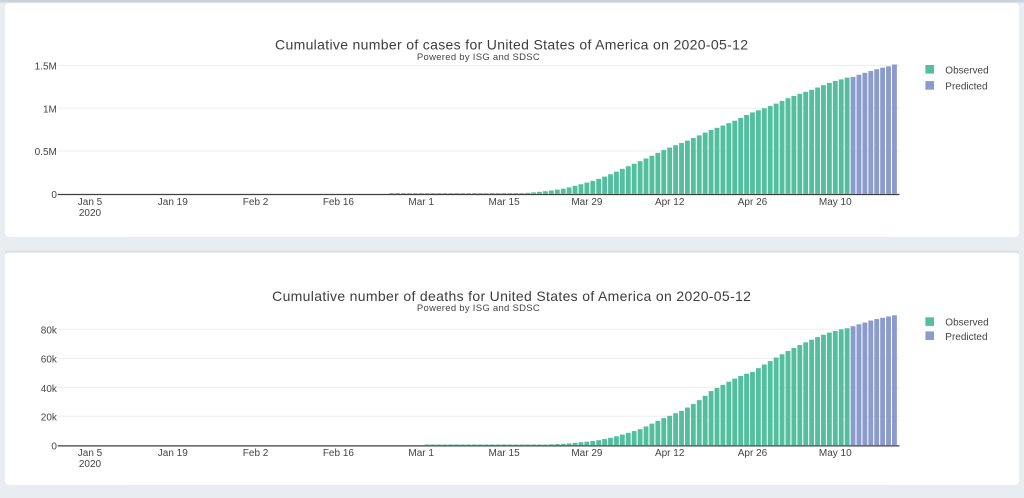 Image resolution: width=1024 pixels, height=498 pixels. What do you see at coordinates (50, 110) in the screenshot?
I see `svg-text: 1M` at bounding box center [50, 110].